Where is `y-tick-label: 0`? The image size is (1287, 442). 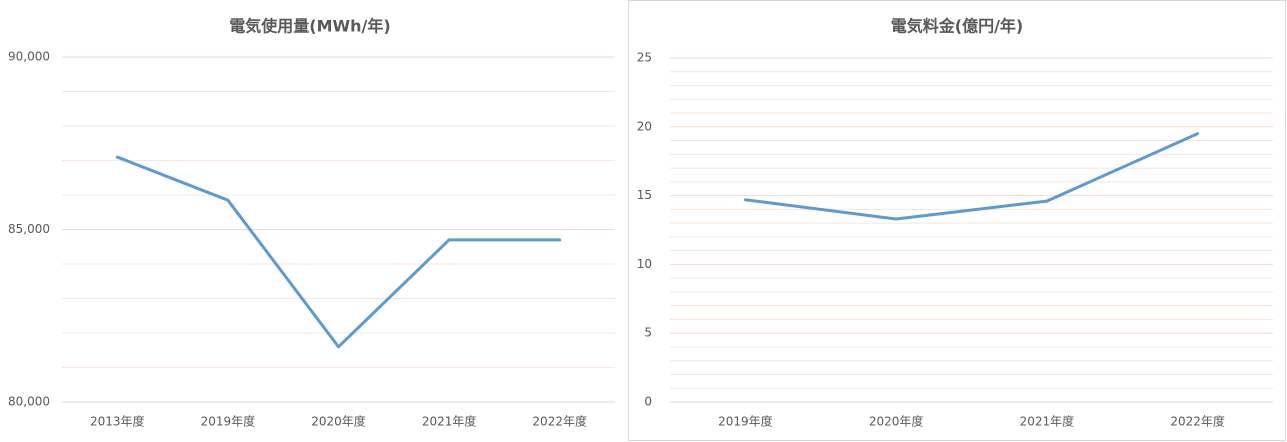
y-tick-label: 0 is located at coordinates (648, 402).